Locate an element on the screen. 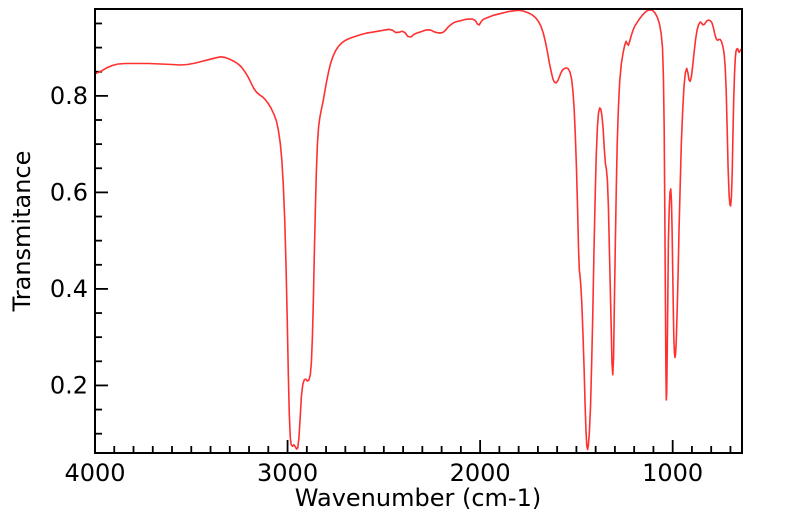 This screenshot has width=799, height=516. y-tick-label: 0.8 is located at coordinates (69, 96).